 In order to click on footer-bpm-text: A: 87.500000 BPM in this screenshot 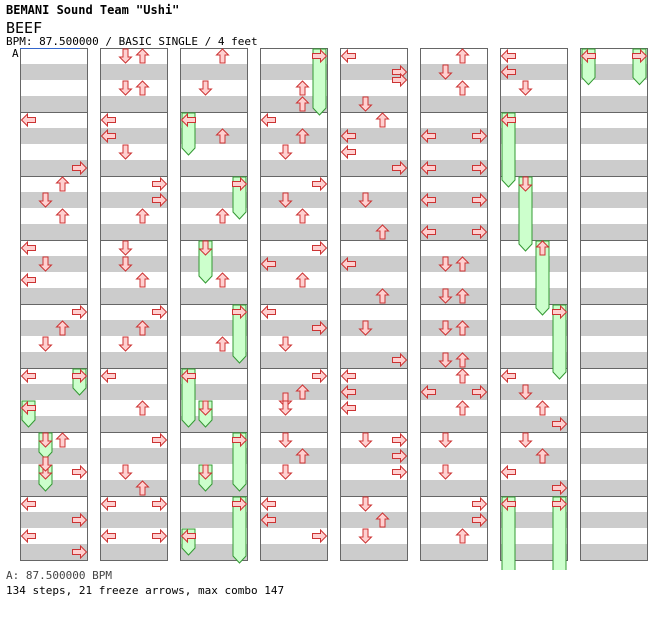, I will do `click(59, 575)`.